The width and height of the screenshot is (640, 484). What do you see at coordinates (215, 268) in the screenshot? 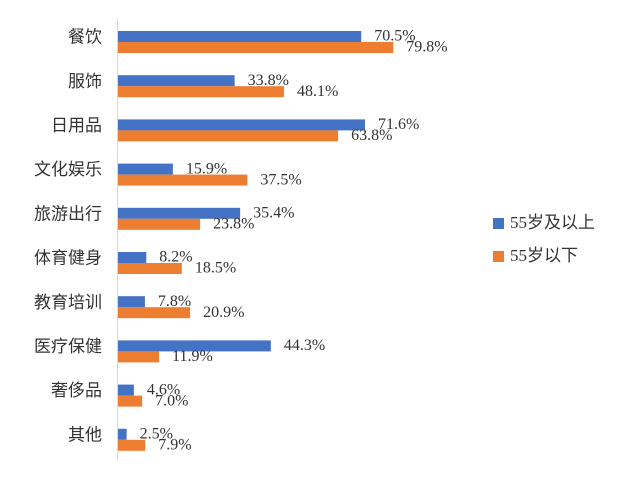
I see `data-label: 18.5%` at bounding box center [215, 268].